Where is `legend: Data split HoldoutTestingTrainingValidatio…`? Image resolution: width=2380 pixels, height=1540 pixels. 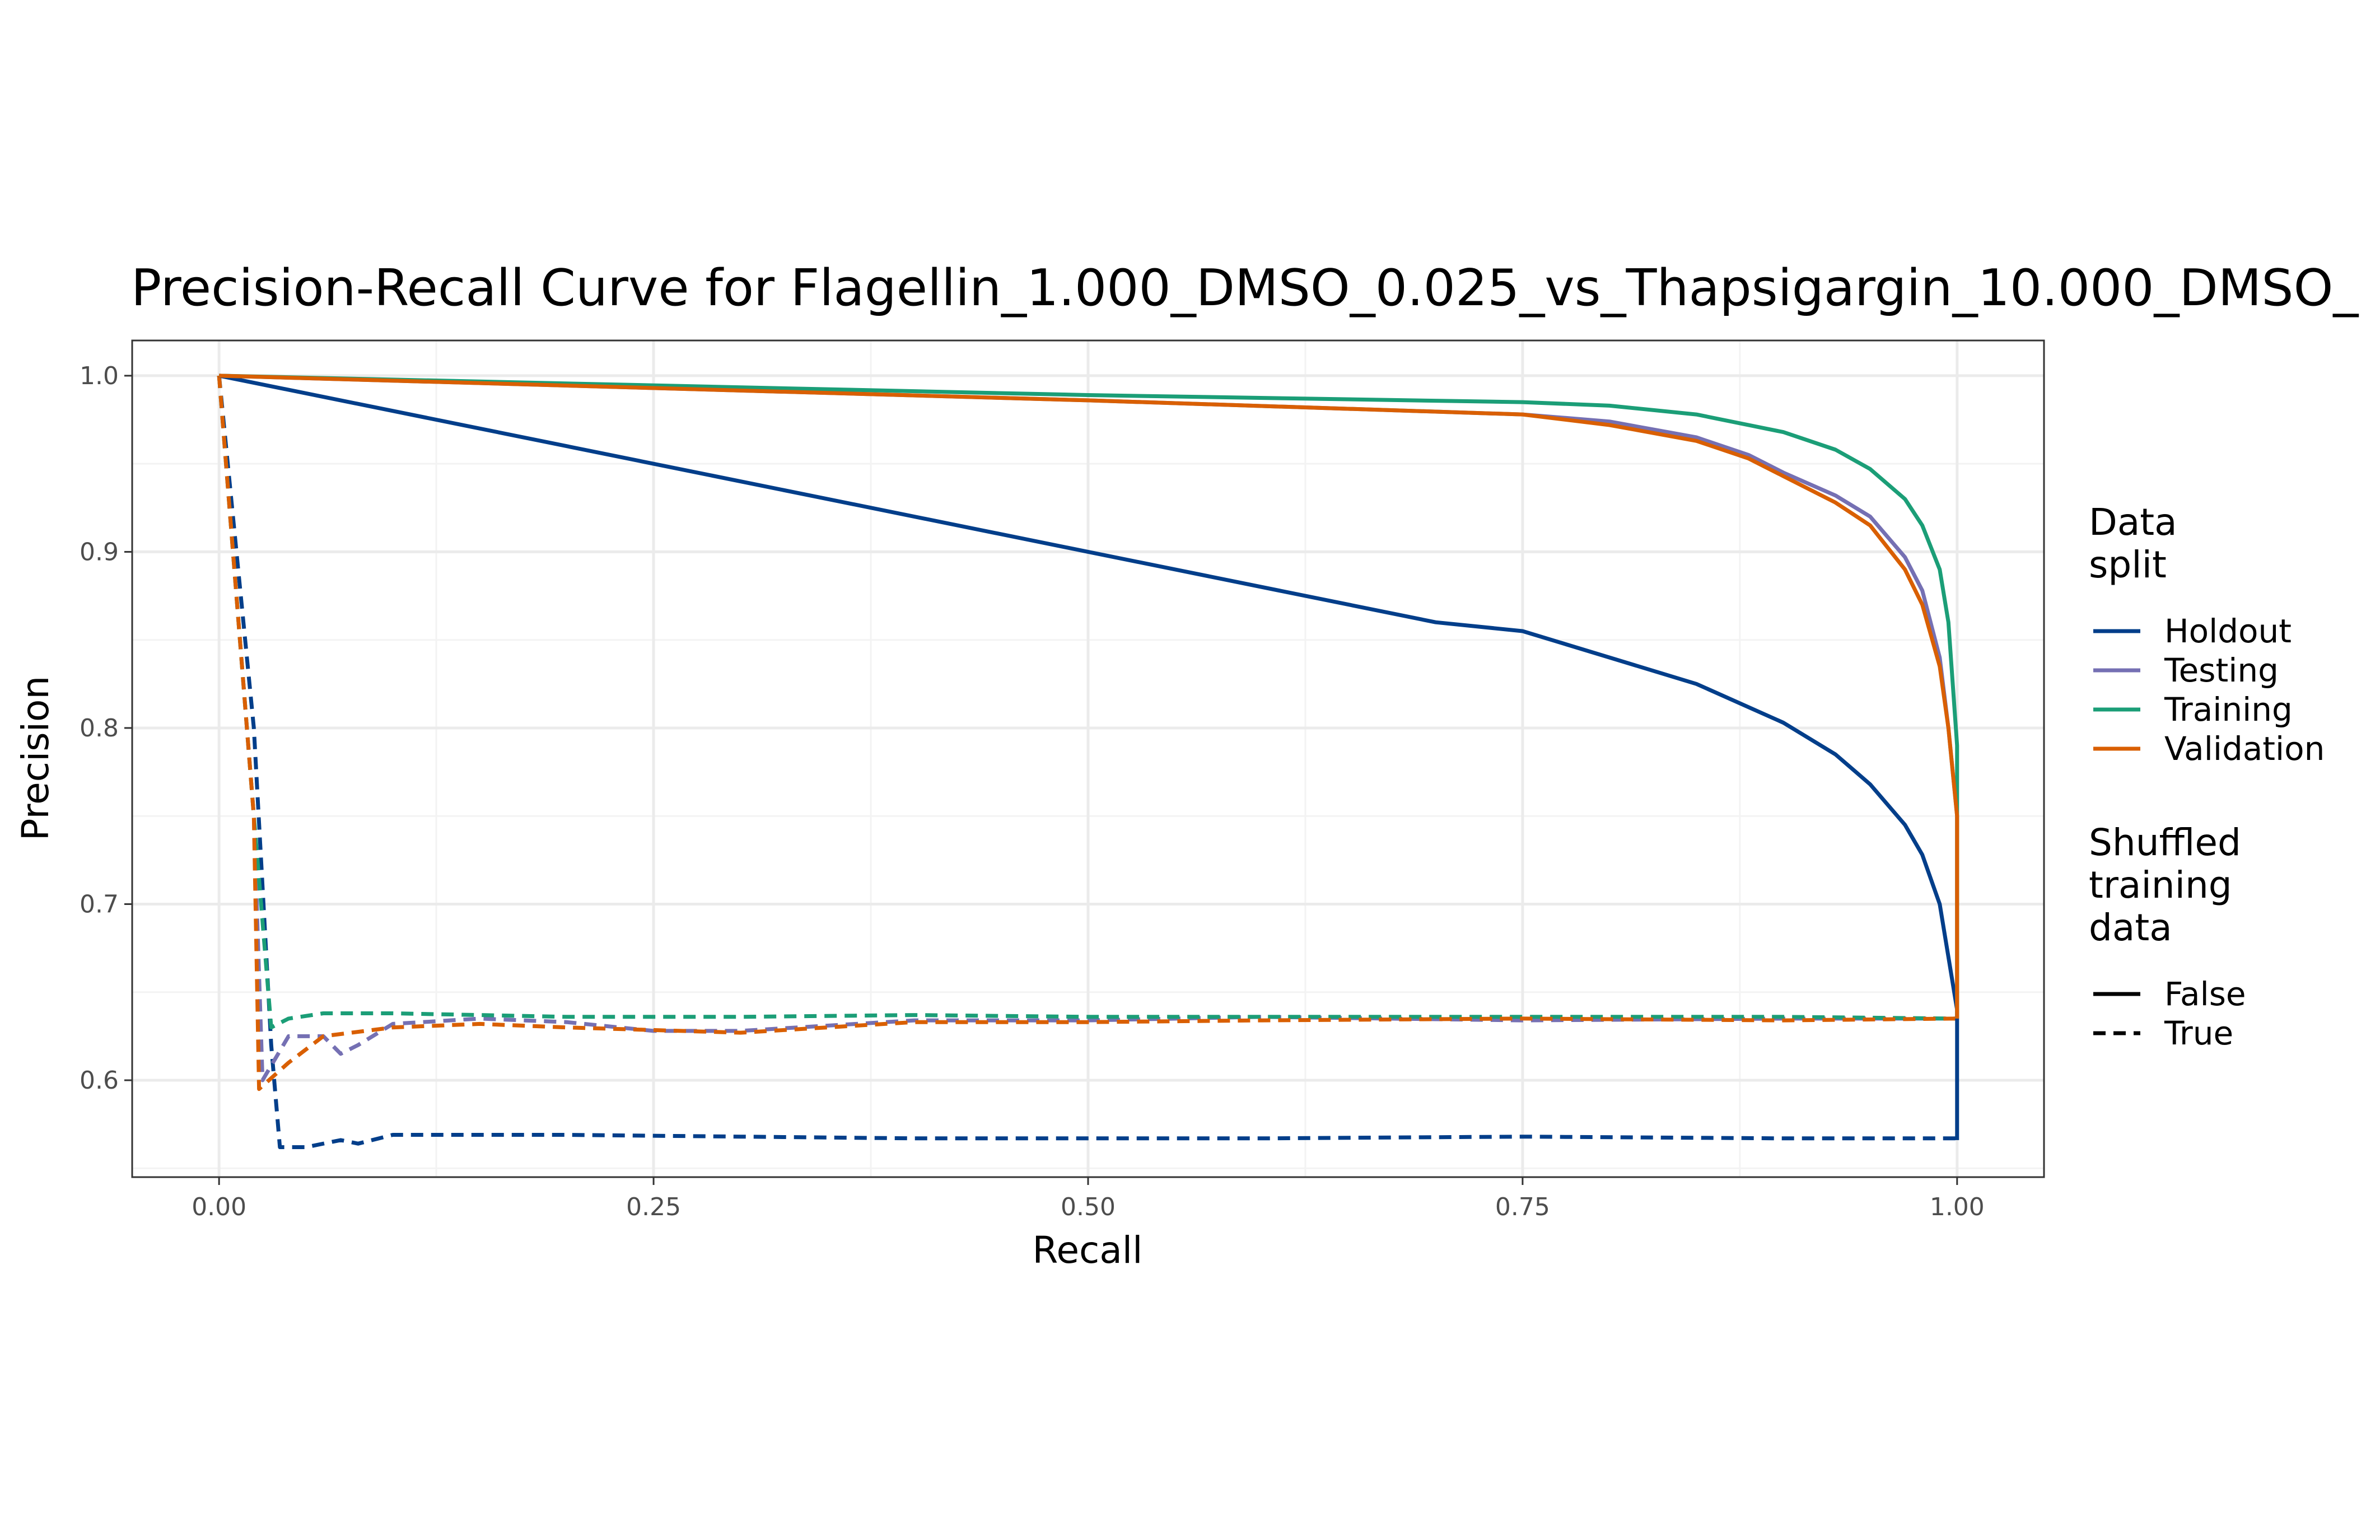
legend: Data split HoldoutTestingTrainingValidatio… is located at coordinates (2207, 777).